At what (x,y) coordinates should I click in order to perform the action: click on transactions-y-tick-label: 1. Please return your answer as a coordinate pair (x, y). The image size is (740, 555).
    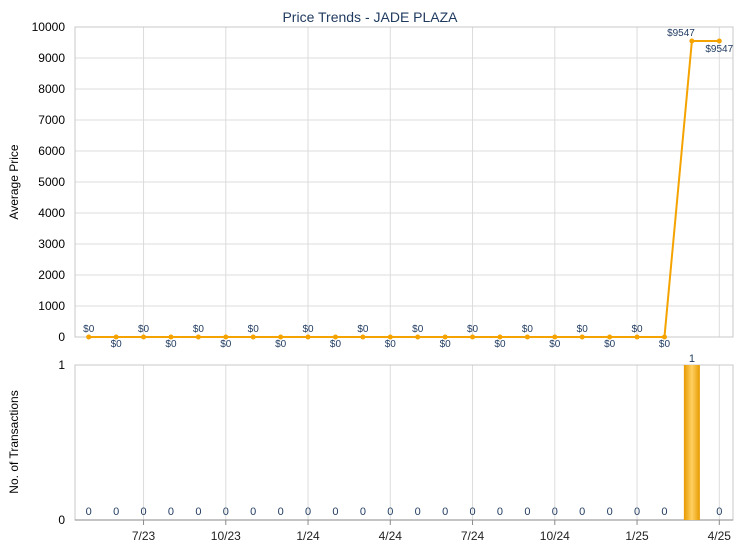
    Looking at the image, I should click on (61, 365).